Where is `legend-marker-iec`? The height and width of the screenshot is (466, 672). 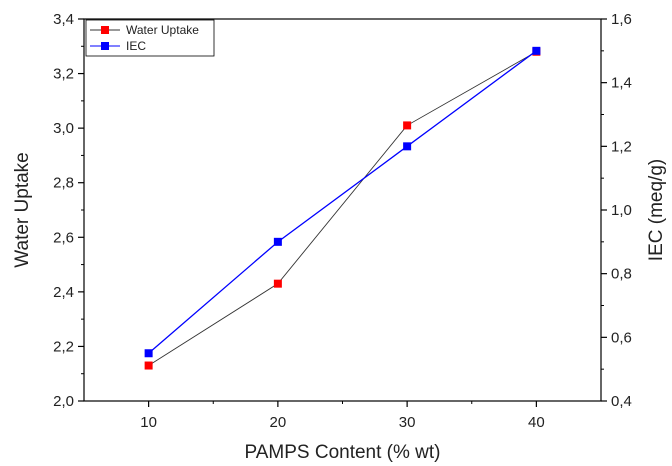
legend-marker-iec is located at coordinates (105, 46).